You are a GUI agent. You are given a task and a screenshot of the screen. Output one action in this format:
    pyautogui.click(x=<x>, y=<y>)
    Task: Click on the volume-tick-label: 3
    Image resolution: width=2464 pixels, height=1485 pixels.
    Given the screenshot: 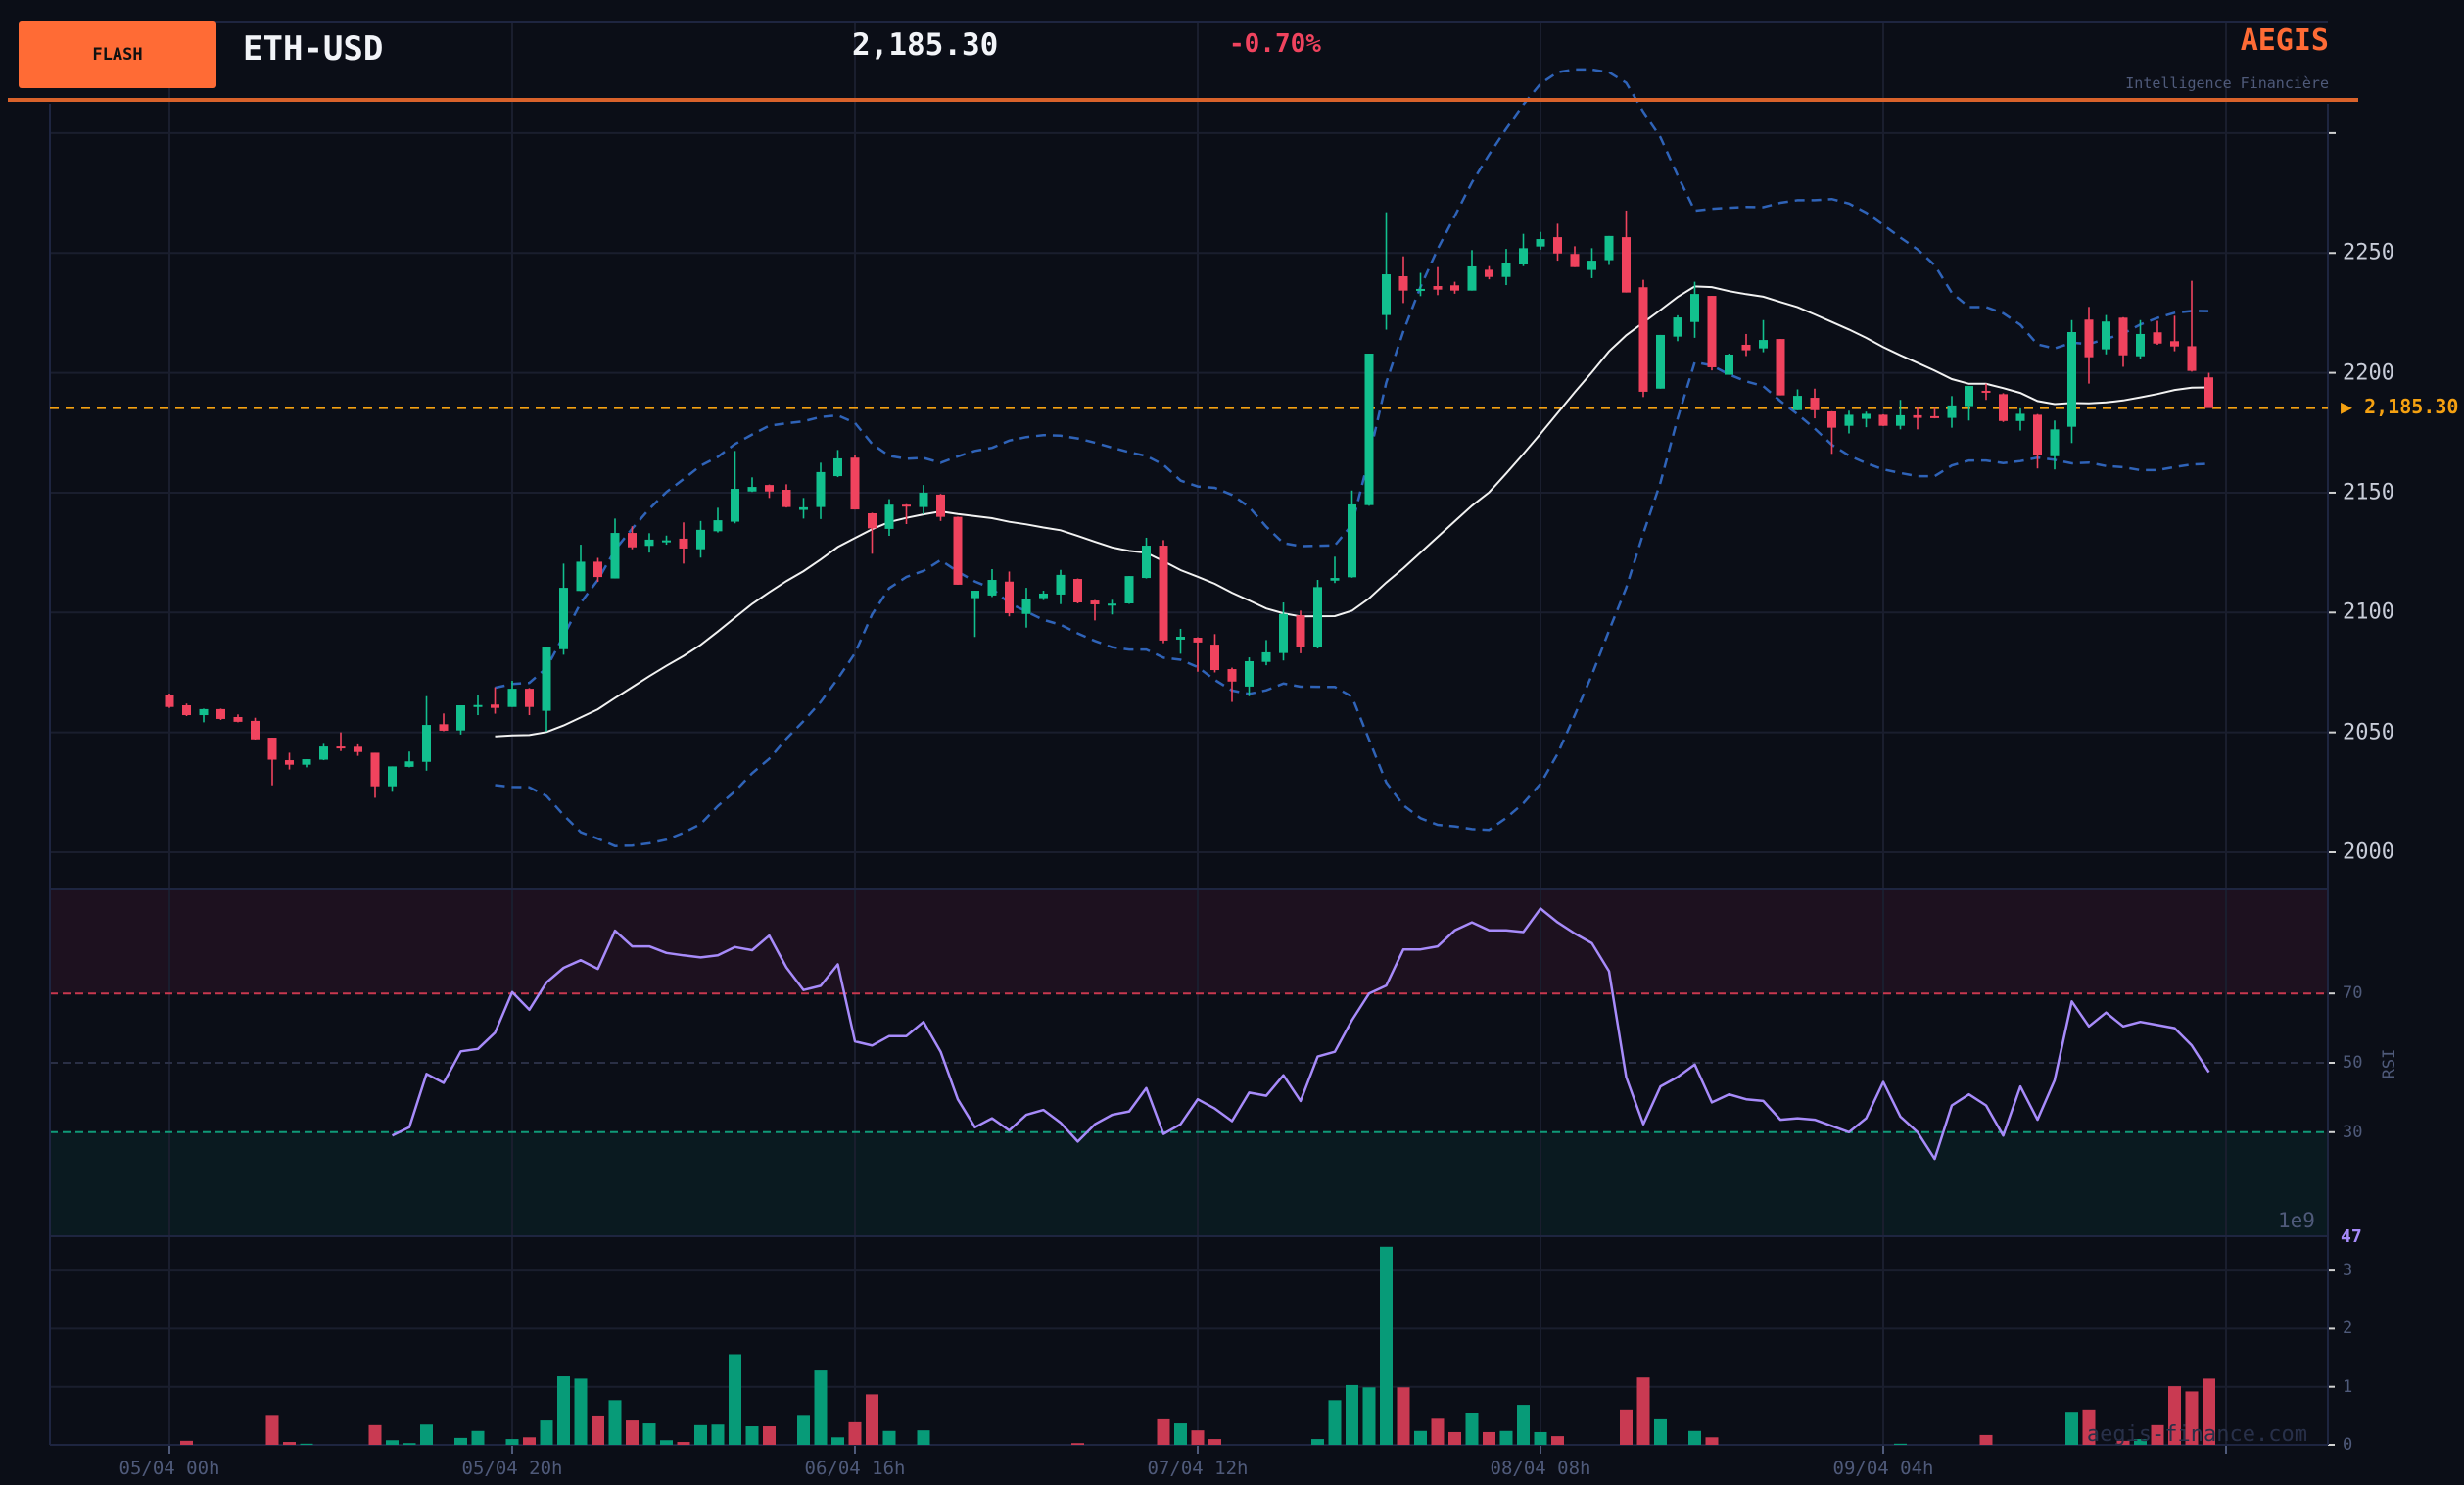 What is the action you would take?
    pyautogui.click(x=2348, y=1271)
    